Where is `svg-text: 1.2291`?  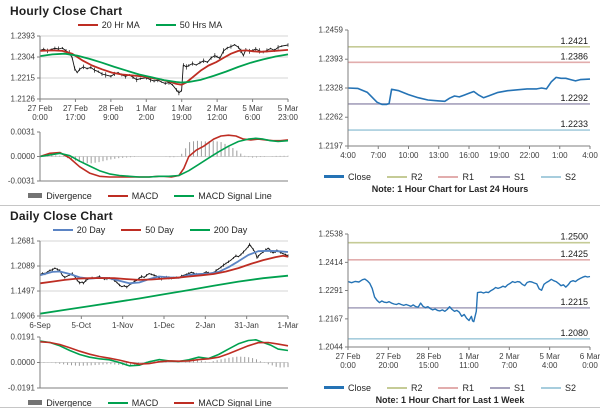 svg-text: 1.2291 is located at coordinates (331, 290).